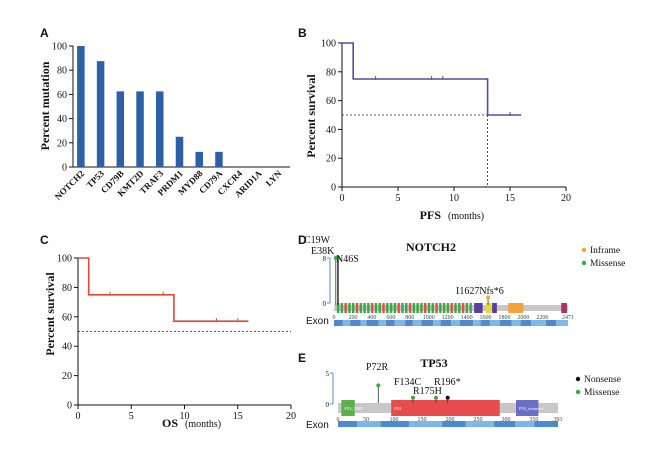 This screenshot has height=451, width=657. I want to click on panel-b-y-tick-label: 80, so click(331, 72).